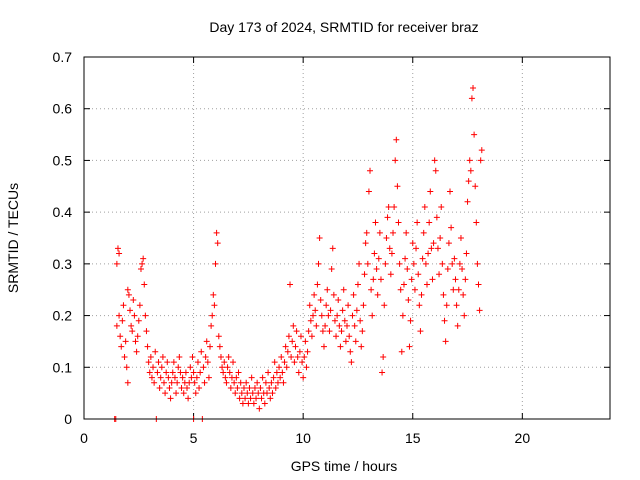  I want to click on y-tick-label: 0.7, so click(63, 57).